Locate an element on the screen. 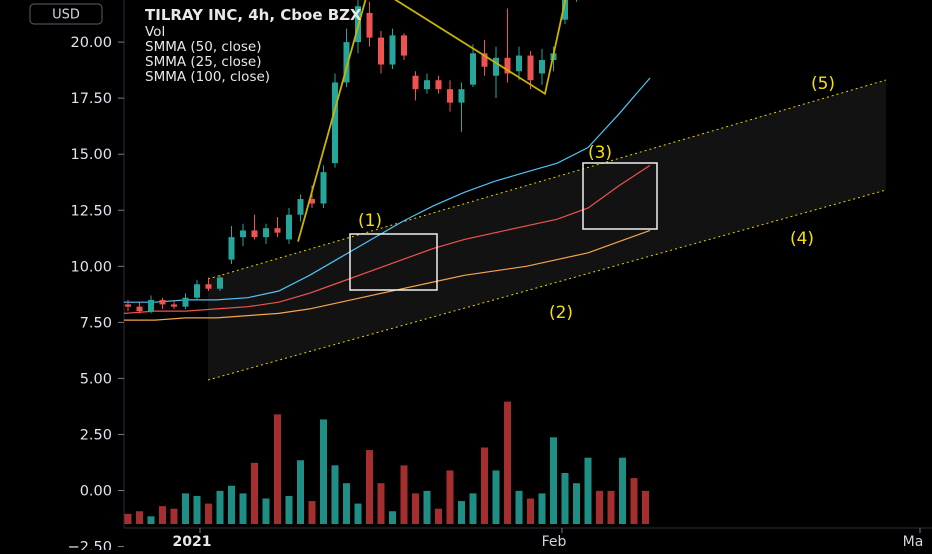 The height and width of the screenshot is (554, 932). wave-label: (3) is located at coordinates (600, 153).